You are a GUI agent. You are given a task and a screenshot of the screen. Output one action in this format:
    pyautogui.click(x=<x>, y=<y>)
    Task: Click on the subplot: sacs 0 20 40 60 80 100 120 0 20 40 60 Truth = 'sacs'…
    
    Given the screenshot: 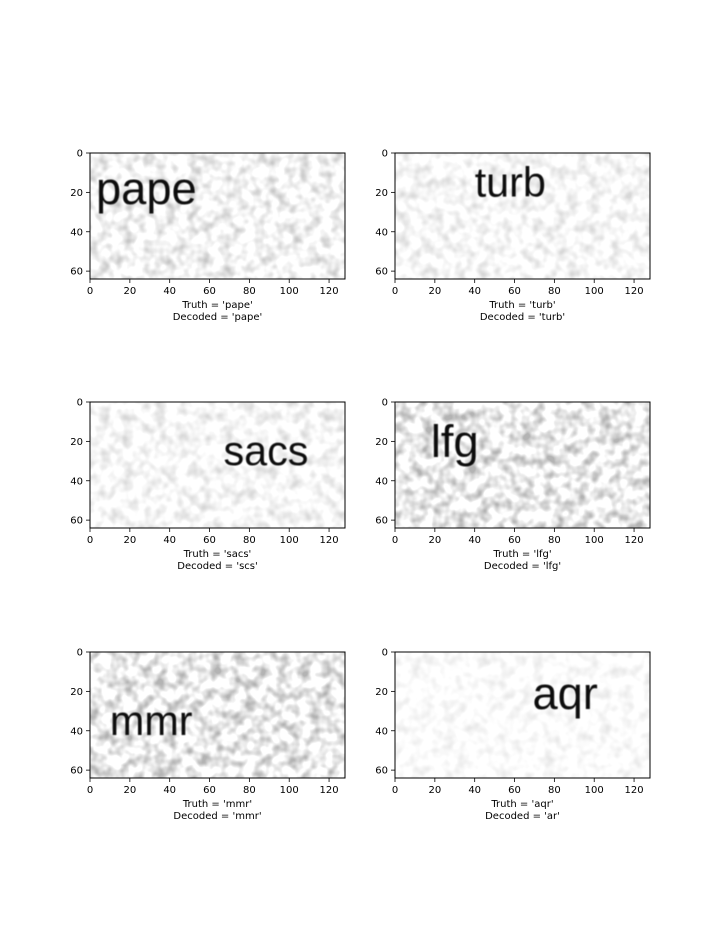 What is the action you would take?
    pyautogui.click(x=208, y=485)
    